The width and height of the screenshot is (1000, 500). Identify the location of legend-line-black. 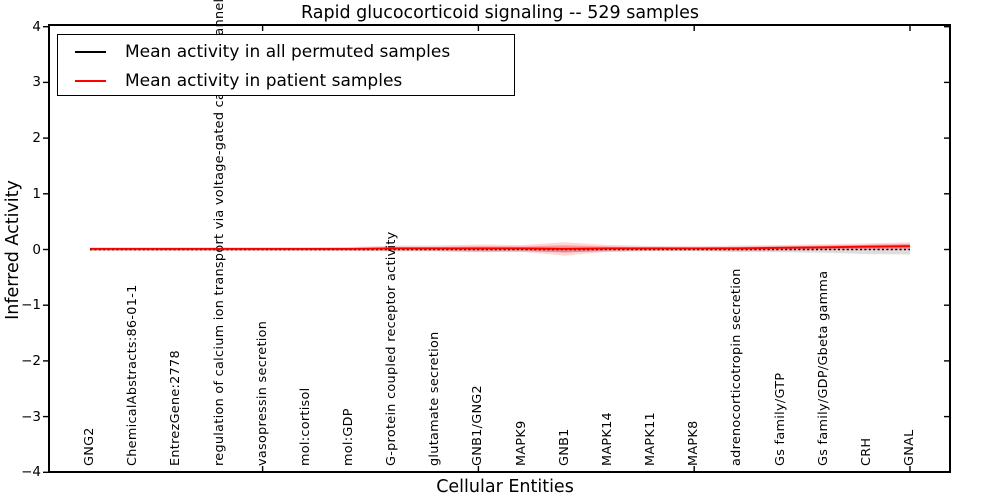
(90, 52).